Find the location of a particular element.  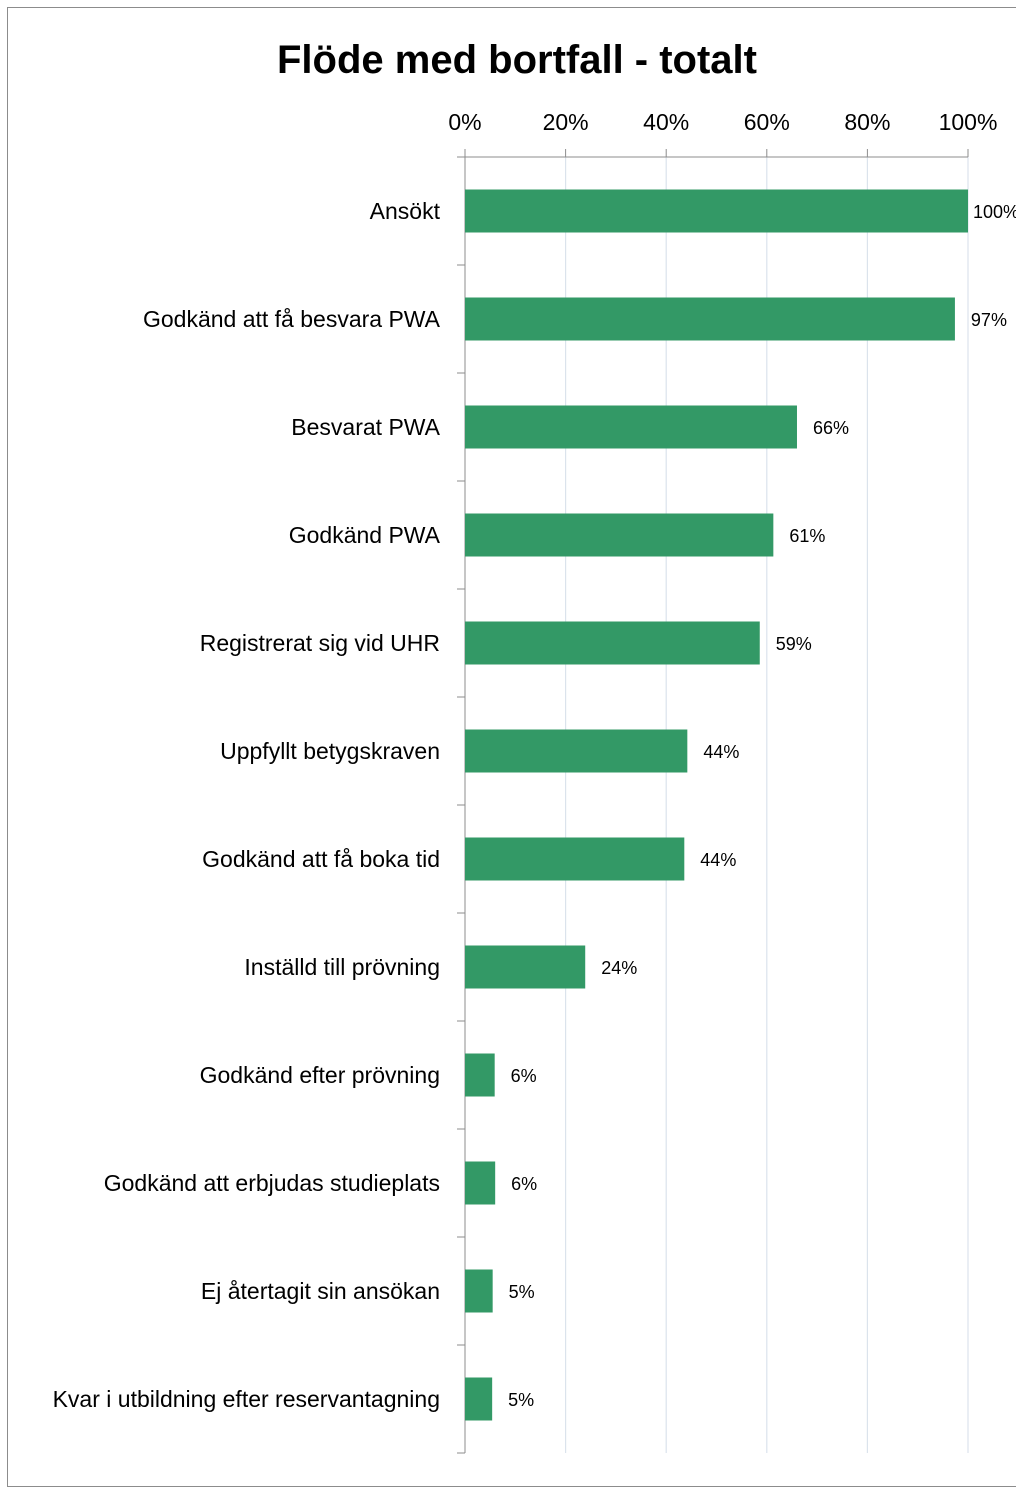

category-label: Godkänd att få besvara PWA is located at coordinates (292, 319).